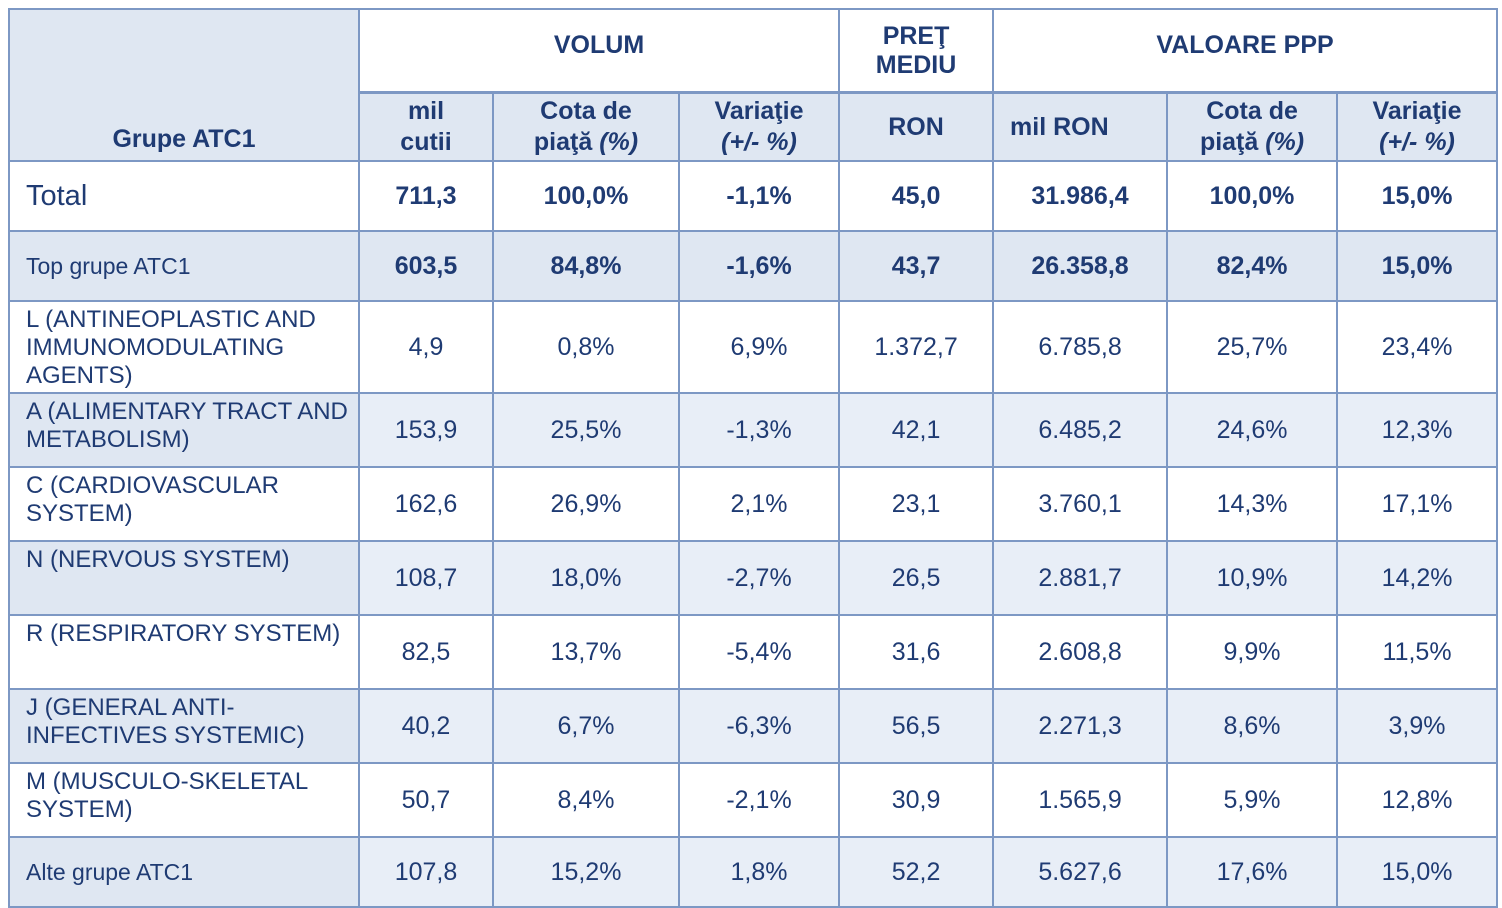  Describe the element at coordinates (916, 504) in the screenshot. I see `cell-ron: 23,1` at that location.